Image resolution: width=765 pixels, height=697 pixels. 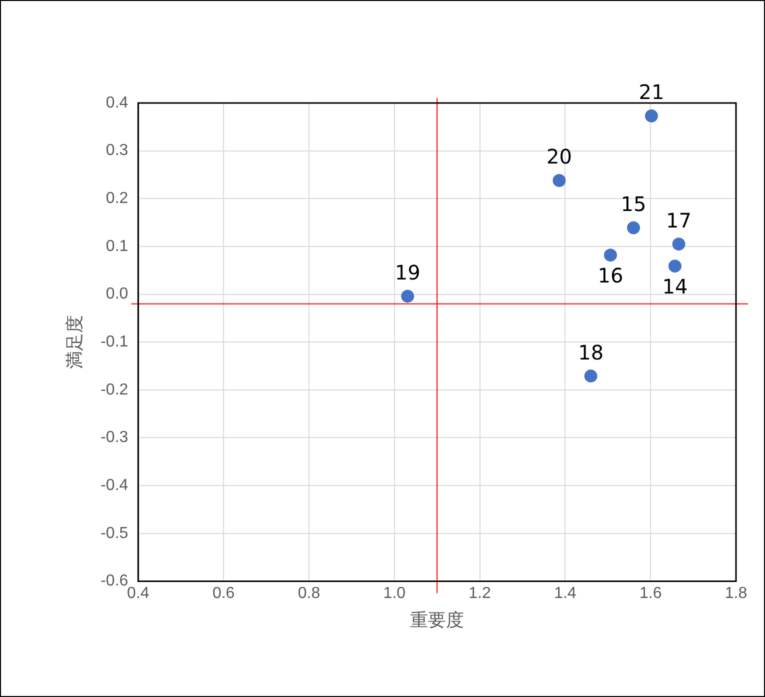 What do you see at coordinates (117, 246) in the screenshot?
I see `y-tick-label: 0.1` at bounding box center [117, 246].